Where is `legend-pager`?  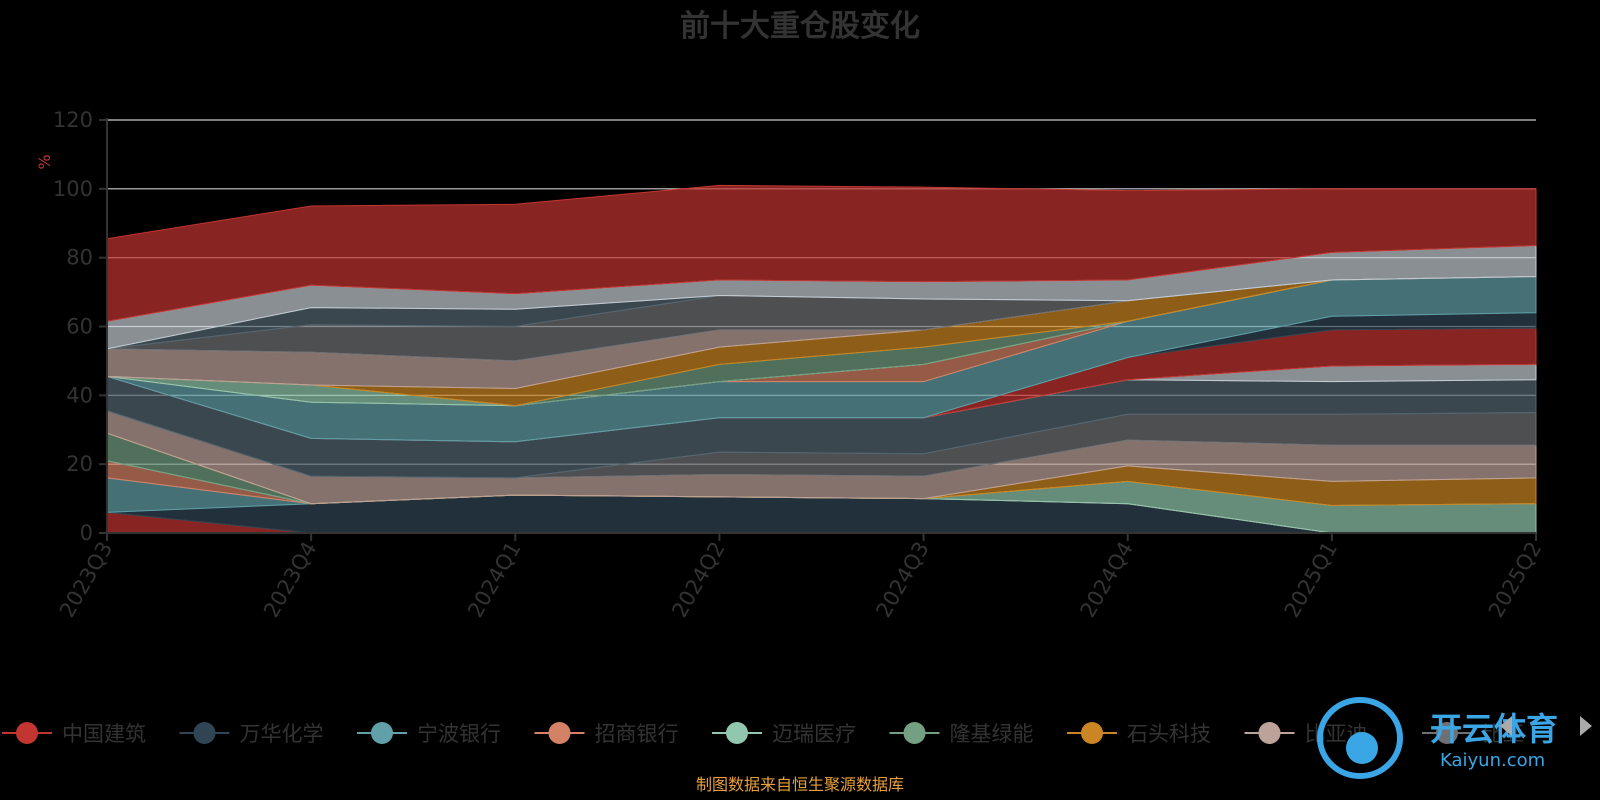
legend-pager is located at coordinates (1546, 726).